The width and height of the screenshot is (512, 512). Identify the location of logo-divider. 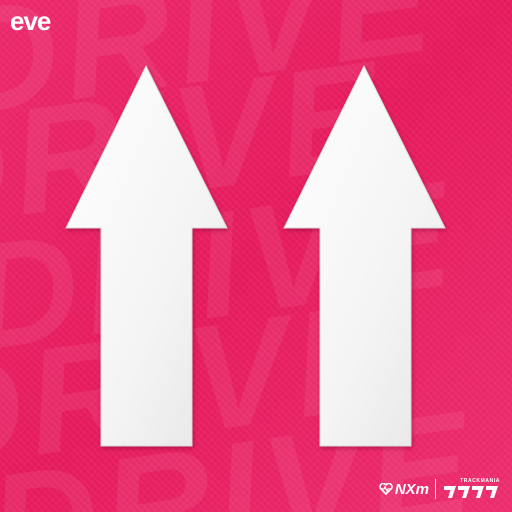
(435, 489).